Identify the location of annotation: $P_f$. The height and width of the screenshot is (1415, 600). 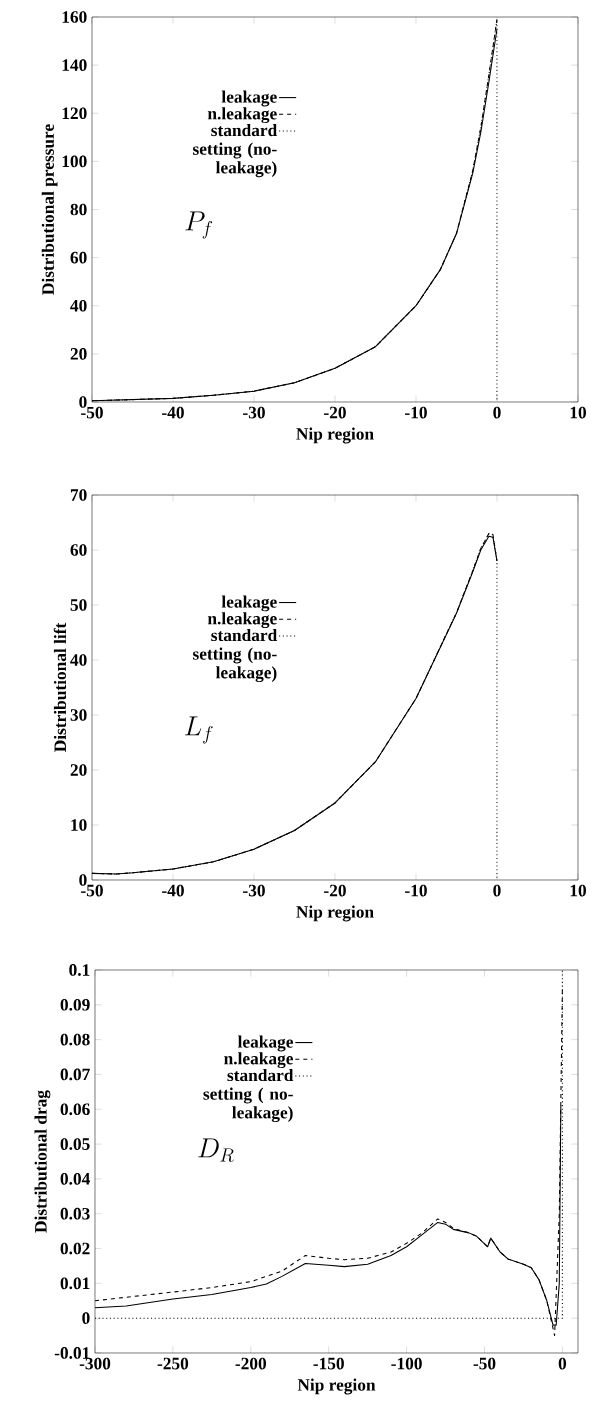
(199, 225).